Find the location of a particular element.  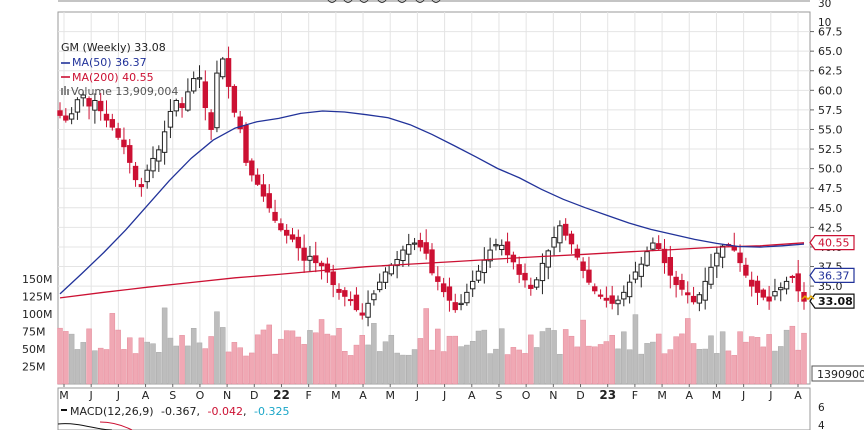

price-tick-label: 65.0 is located at coordinates (830, 51).